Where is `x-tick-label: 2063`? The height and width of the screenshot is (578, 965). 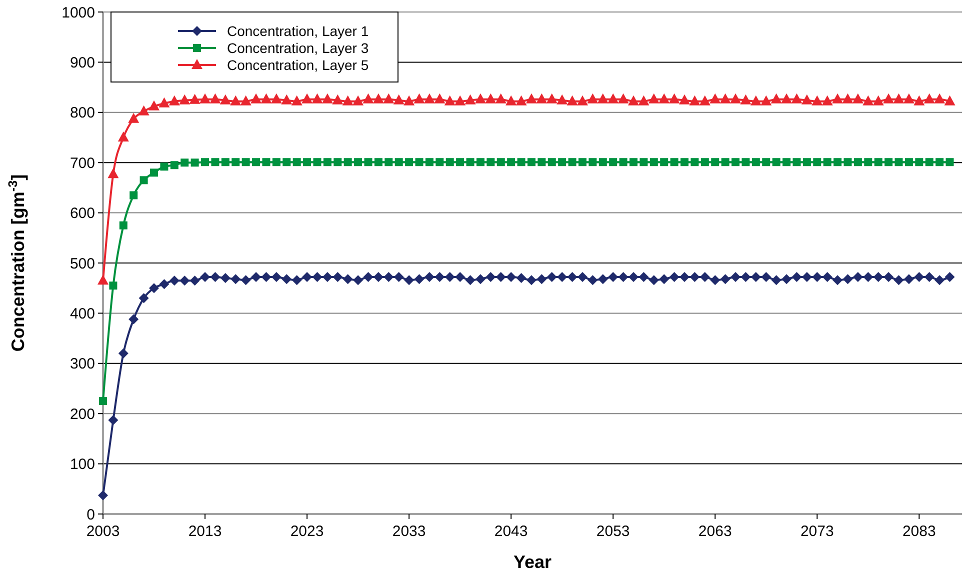 x-tick-label: 2063 is located at coordinates (715, 531).